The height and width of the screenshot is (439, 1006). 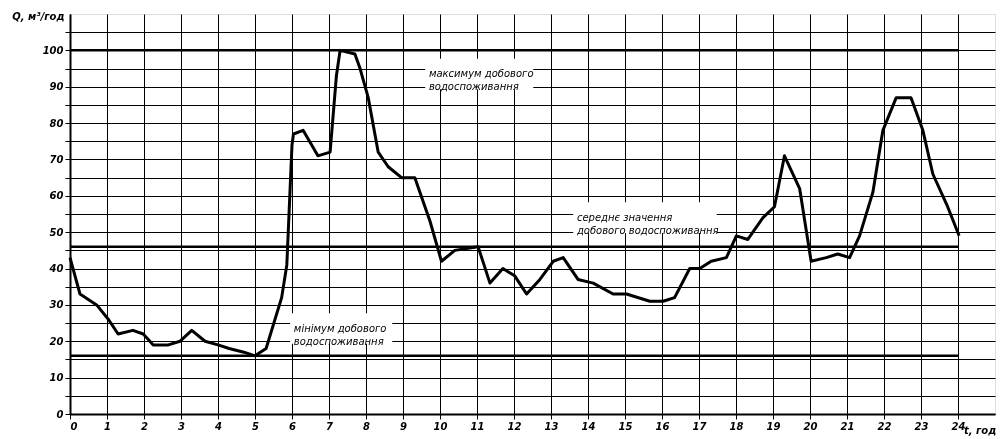 I want to click on x-tick-label: 21, so click(x=847, y=426).